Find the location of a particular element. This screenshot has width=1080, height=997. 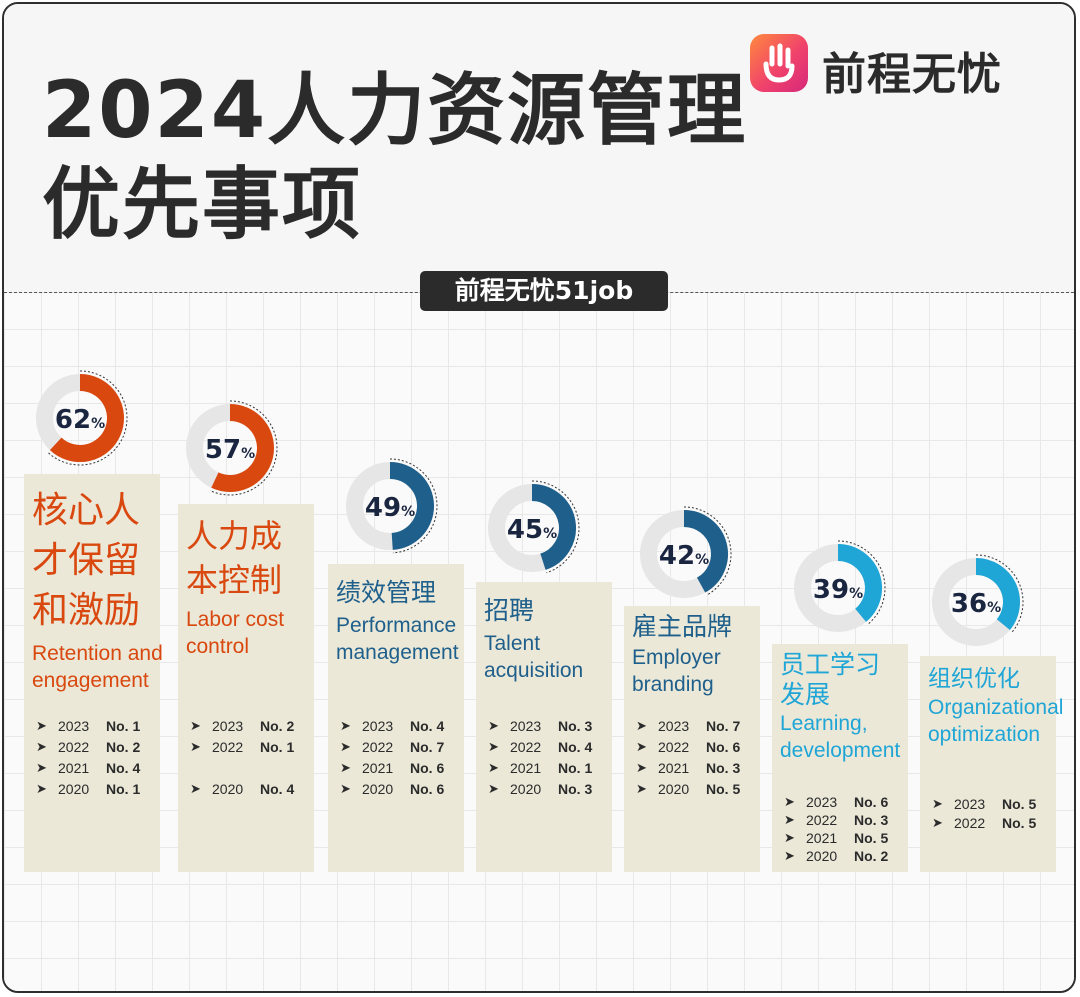

card-title-cn: 本控制 is located at coordinates (234, 580).